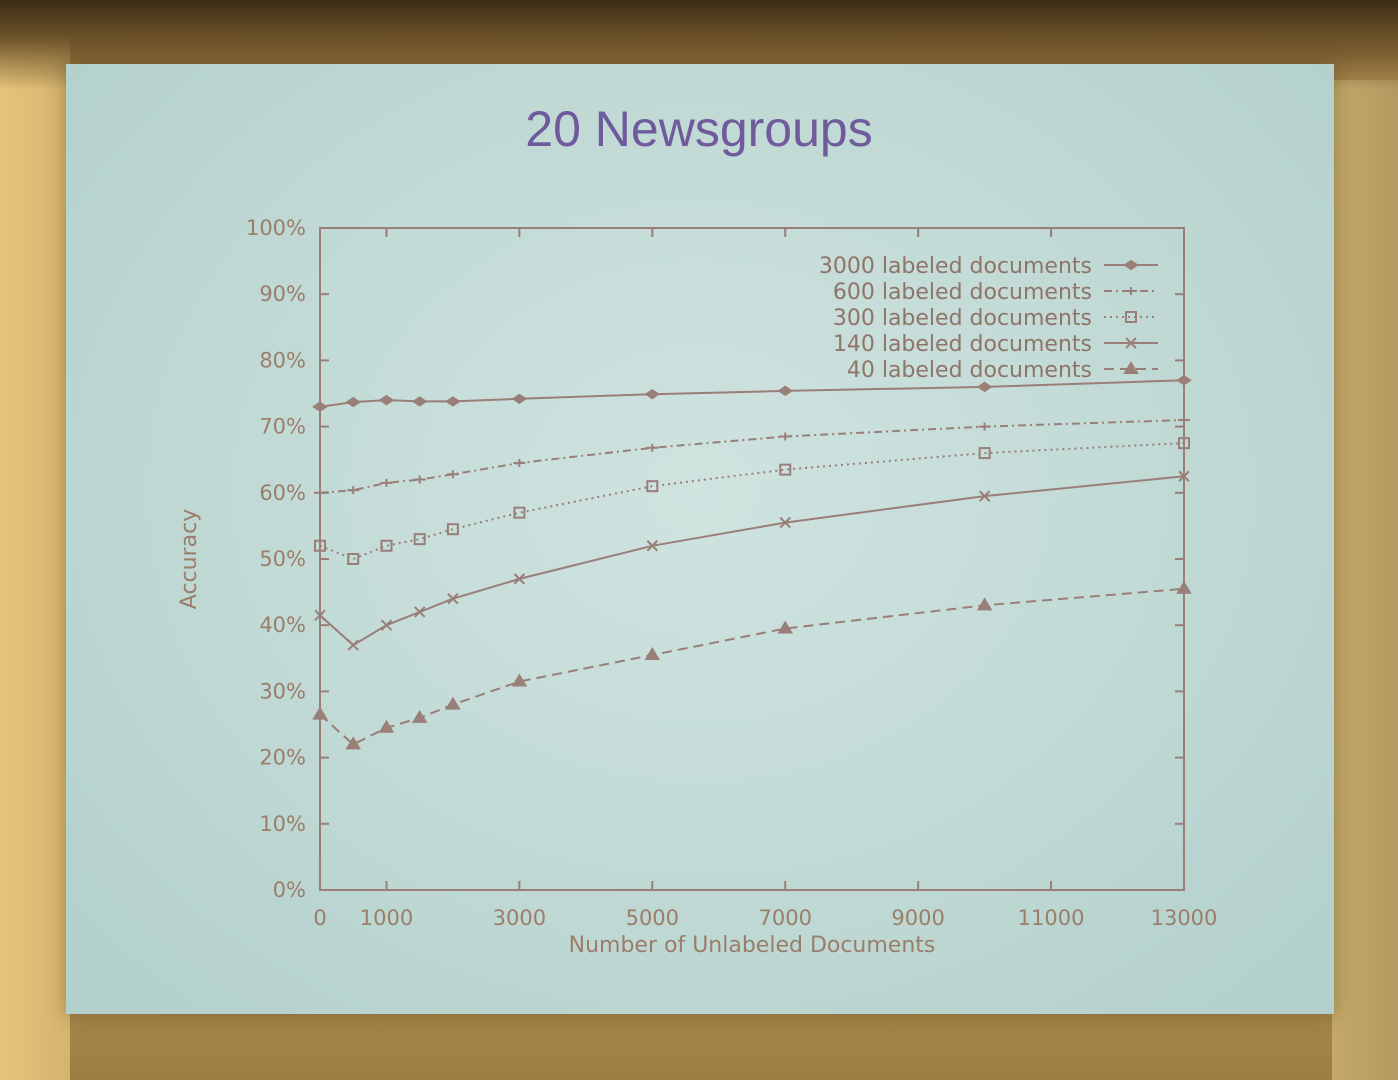  Describe the element at coordinates (189, 559) in the screenshot. I see `y-axis-title: Accuracy` at that location.